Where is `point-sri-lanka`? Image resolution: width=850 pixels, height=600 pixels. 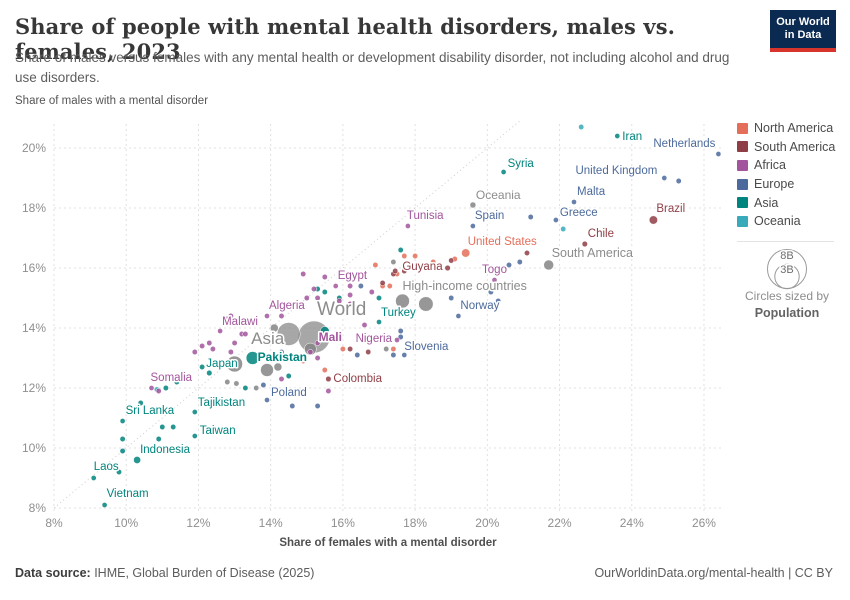 point-sri-lanka is located at coordinates (122, 421).